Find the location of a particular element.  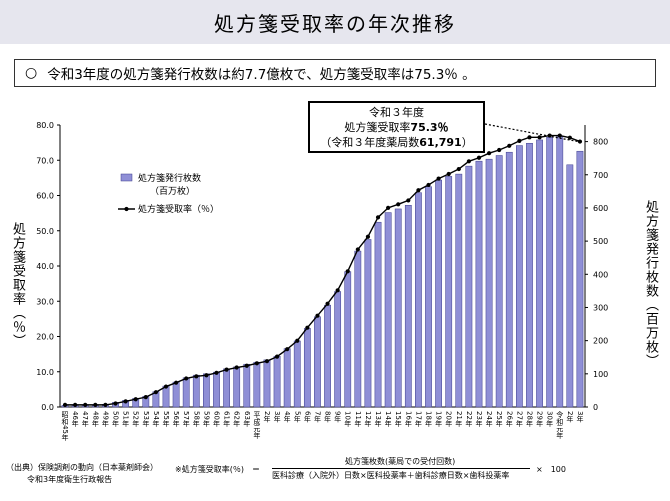

x-tick-label: 51年 is located at coordinates (126, 419).